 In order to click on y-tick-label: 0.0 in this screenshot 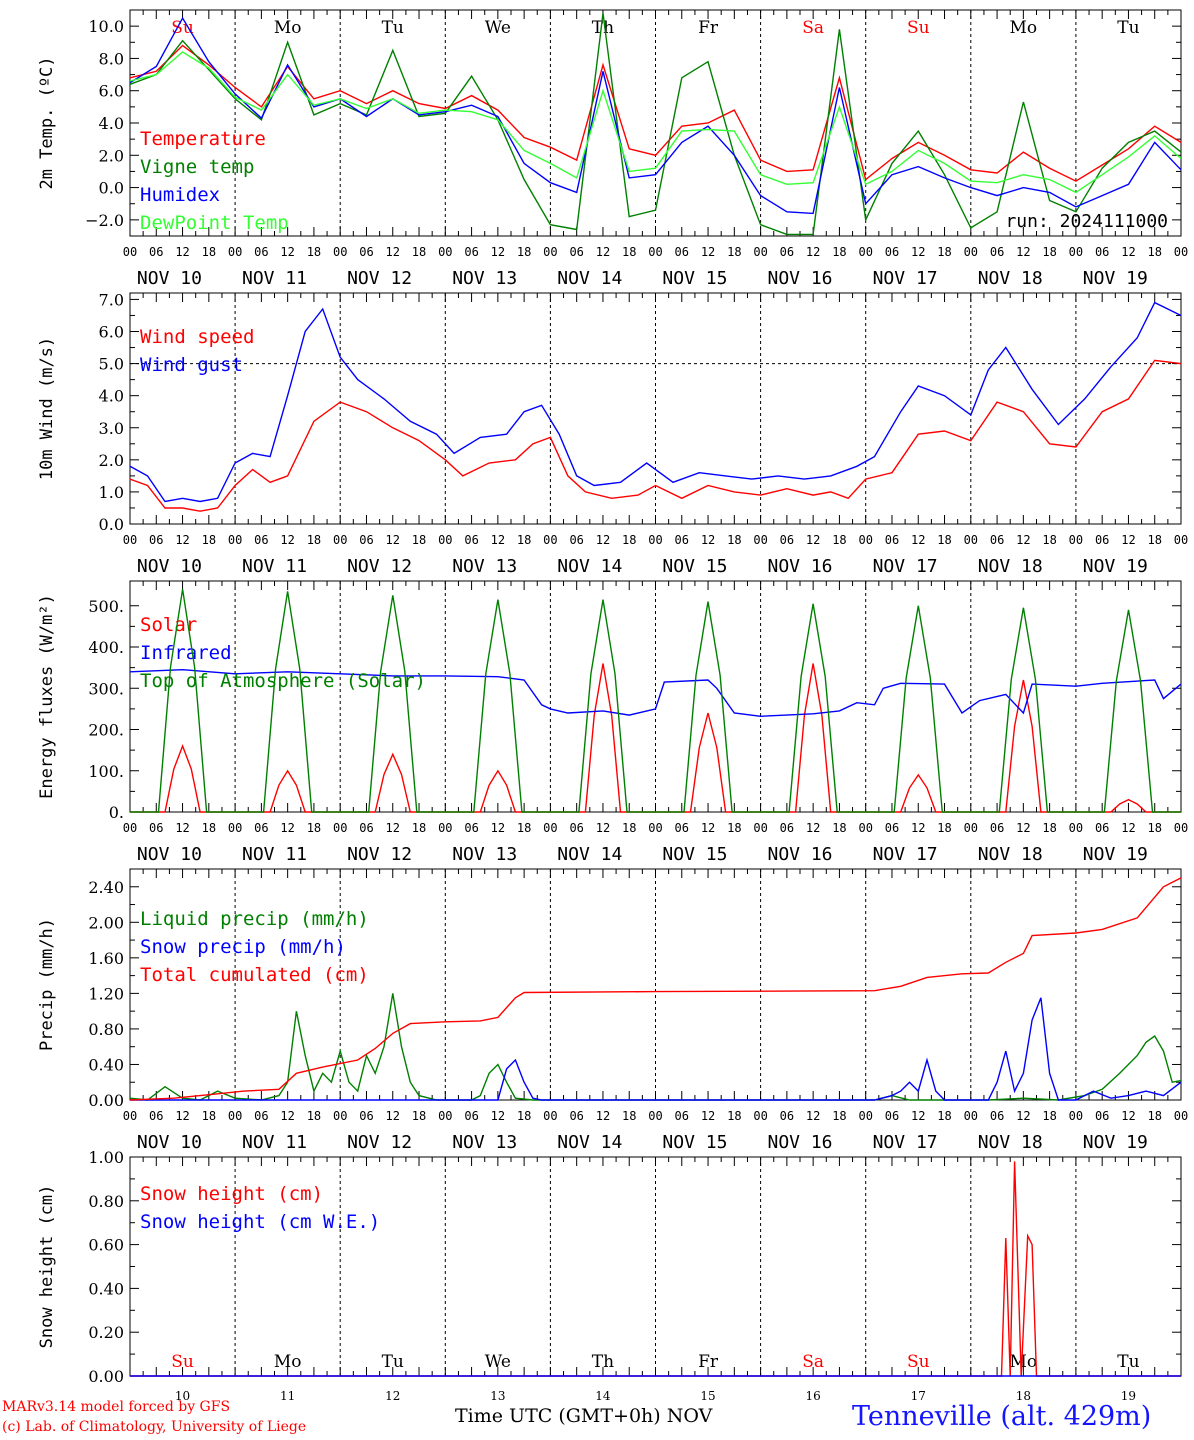, I will do `click(111, 188)`.